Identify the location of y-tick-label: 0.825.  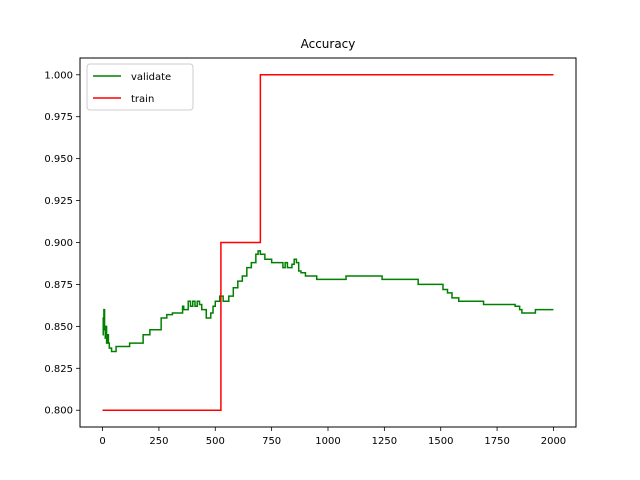
(58, 369).